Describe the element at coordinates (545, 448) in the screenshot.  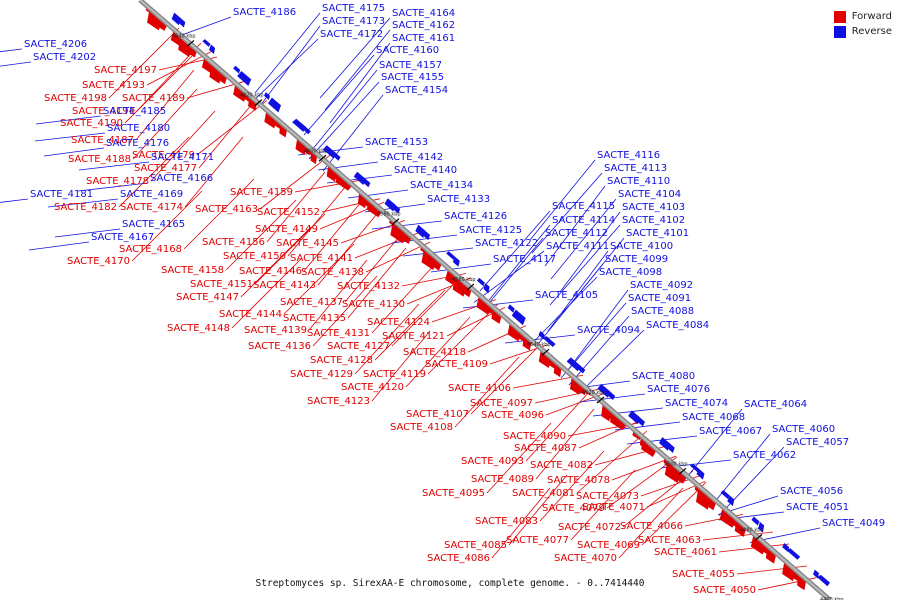
I see `forward-gene-label: SACTE_4087` at that location.